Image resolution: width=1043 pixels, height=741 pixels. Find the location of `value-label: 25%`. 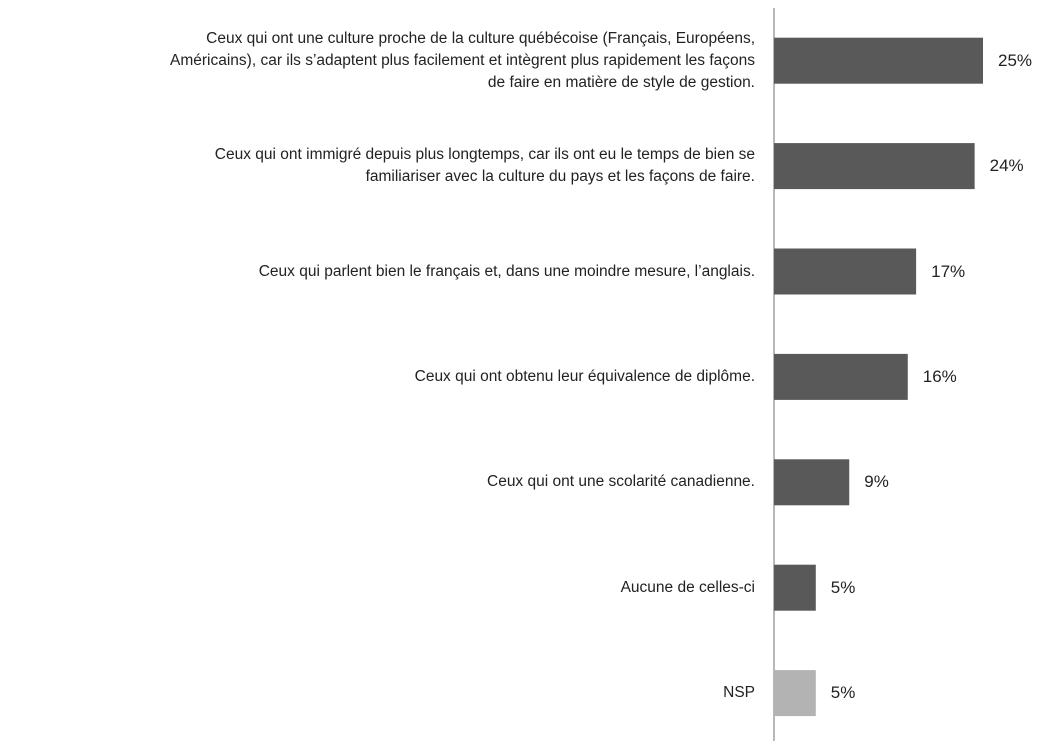

value-label: 25% is located at coordinates (1015, 60).